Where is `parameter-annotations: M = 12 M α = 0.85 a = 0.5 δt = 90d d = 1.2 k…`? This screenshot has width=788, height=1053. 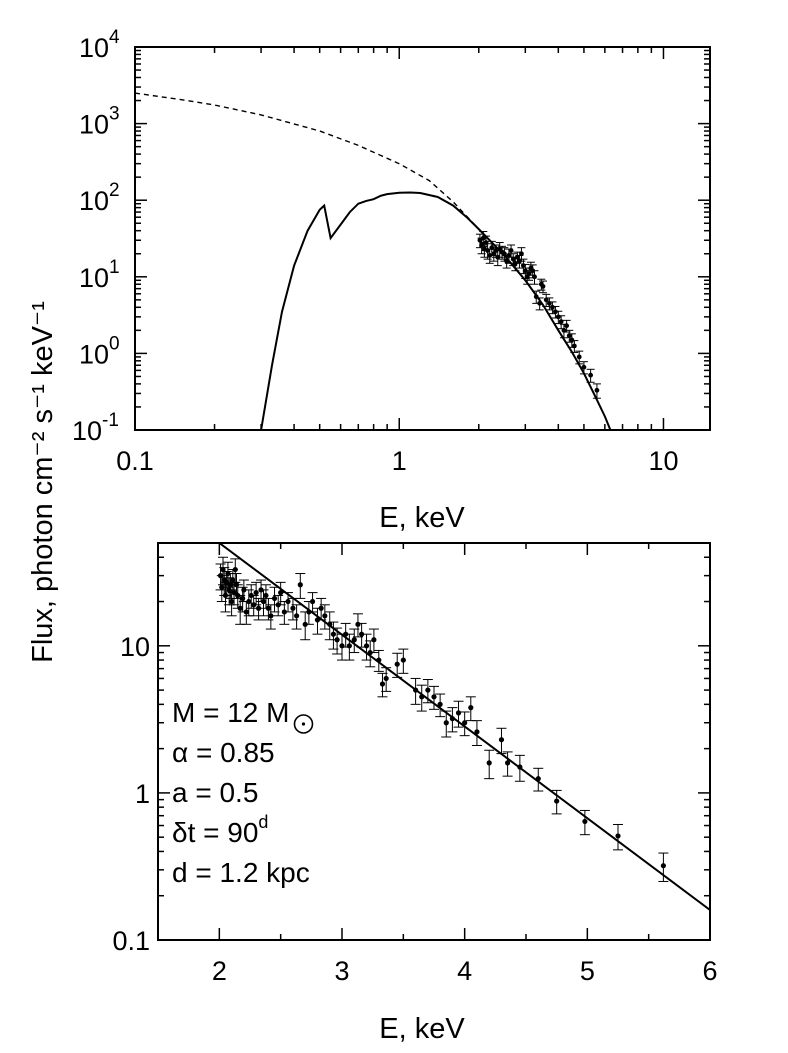
parameter-annotations: M = 12 M α = 0.85 a = 0.5 δt = 90d d = 1.2 k… is located at coordinates (243, 792).